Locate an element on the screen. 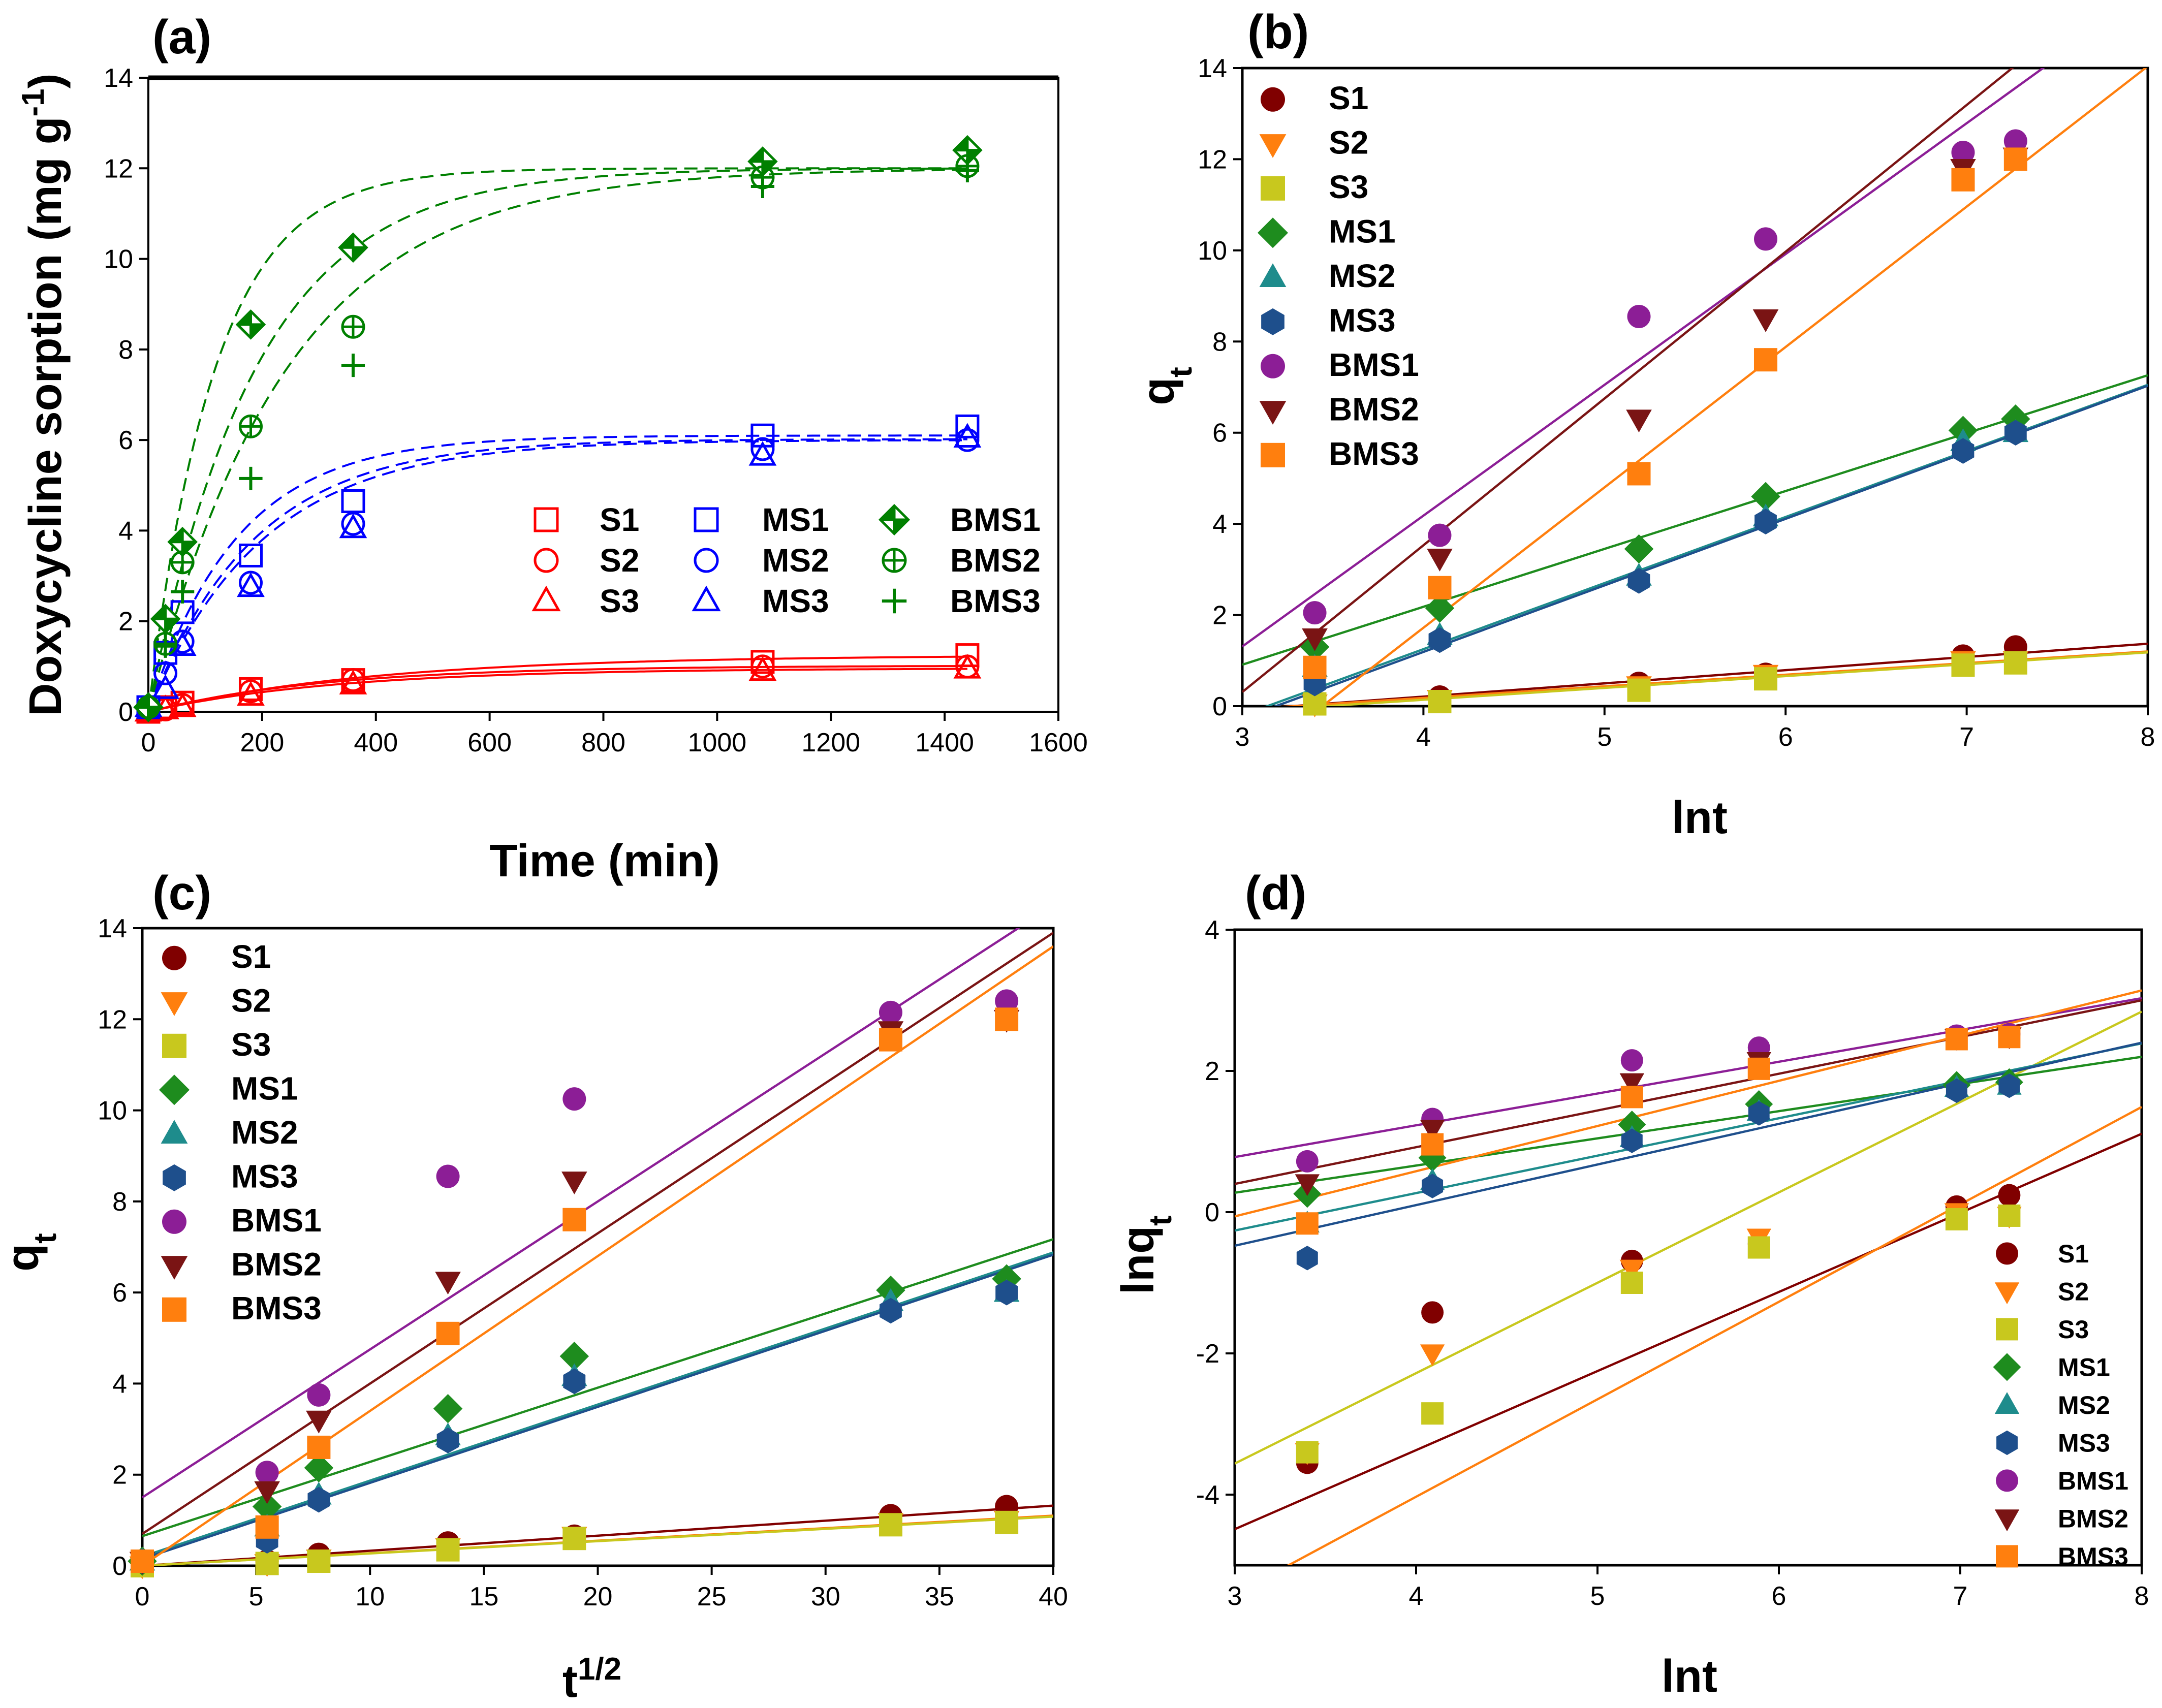 The image size is (2162, 1708). x-tick-label: 25 is located at coordinates (712, 1596).